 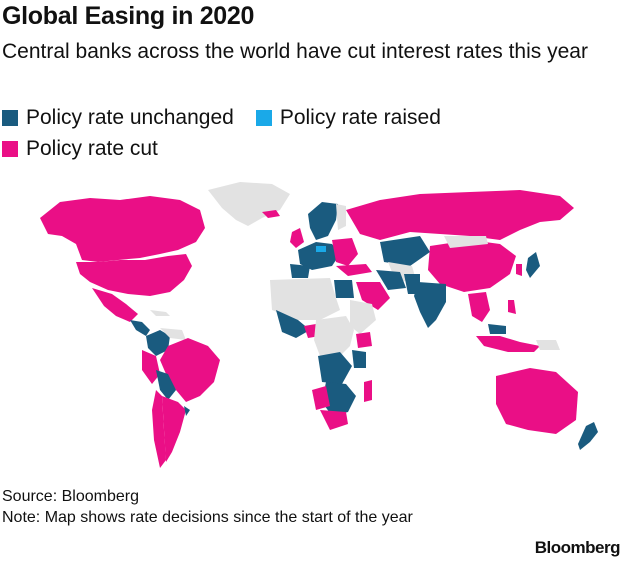 What do you see at coordinates (460, 215) in the screenshot?
I see `region-russia` at bounding box center [460, 215].